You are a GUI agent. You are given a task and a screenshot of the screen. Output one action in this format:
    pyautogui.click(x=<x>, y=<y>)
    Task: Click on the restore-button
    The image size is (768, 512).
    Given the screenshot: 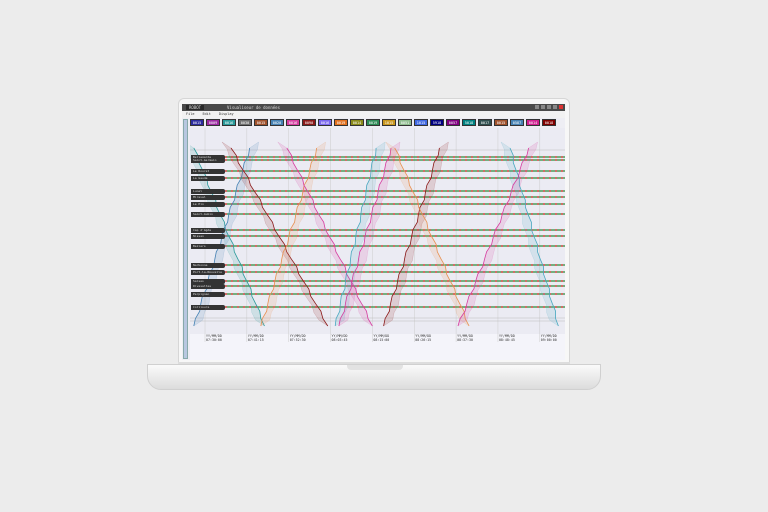 What is the action you would take?
    pyautogui.click(x=543, y=107)
    